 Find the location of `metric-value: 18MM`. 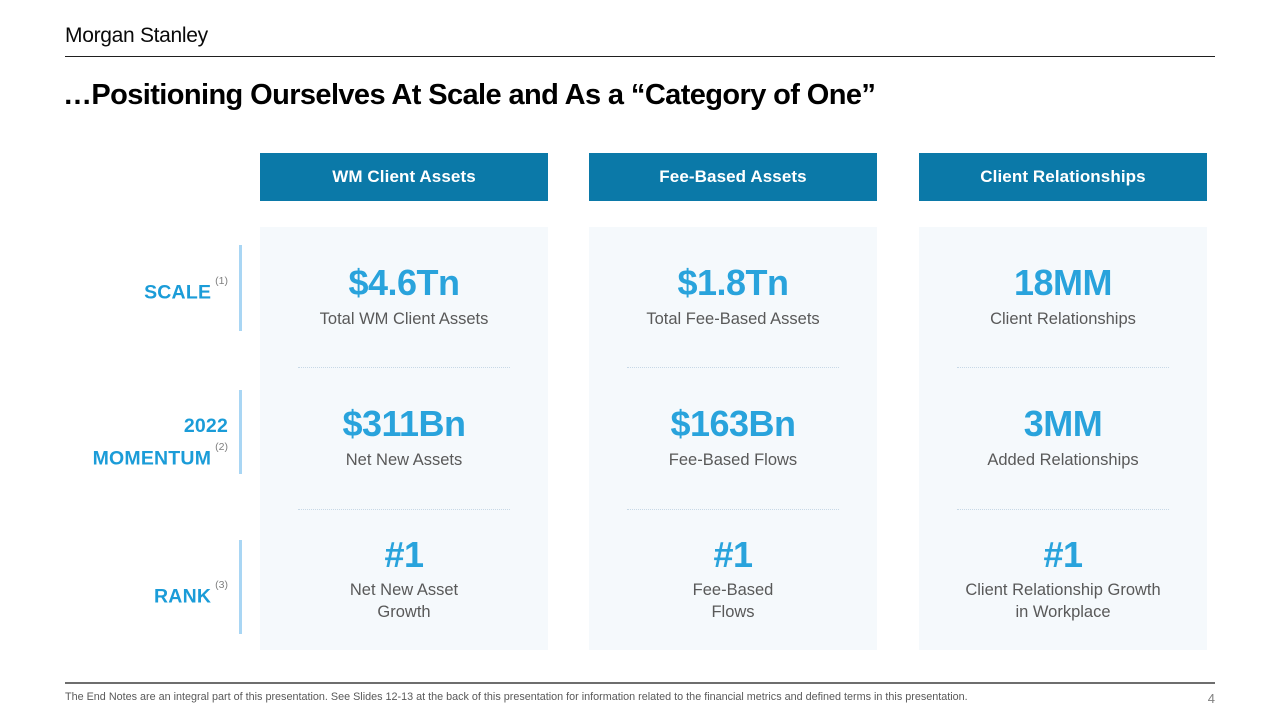

metric-value: 18MM is located at coordinates (1063, 282).